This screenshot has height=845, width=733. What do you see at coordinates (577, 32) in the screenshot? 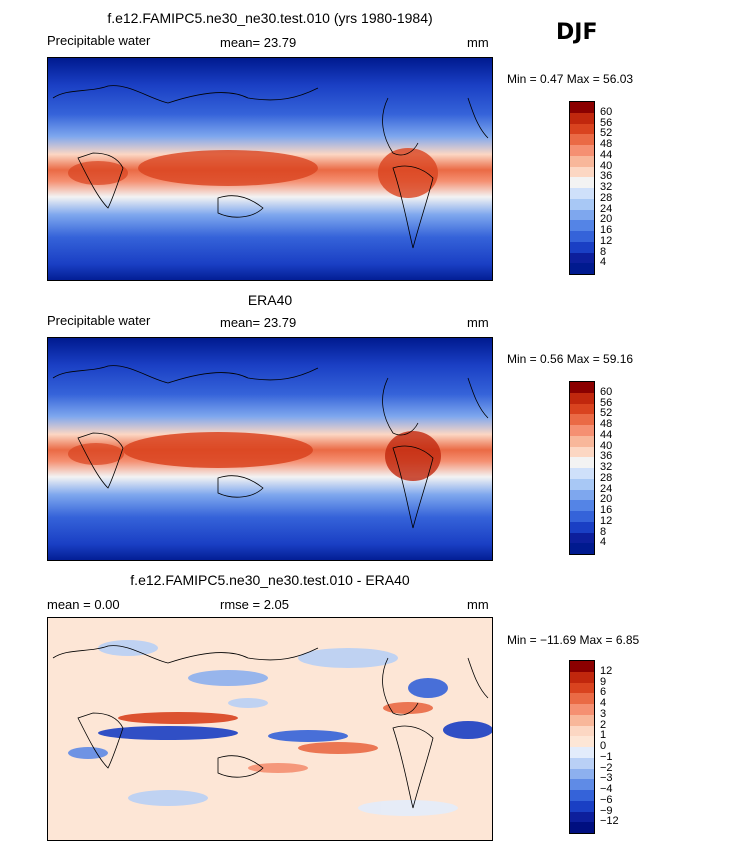
I see `season-label: DJF` at bounding box center [577, 32].